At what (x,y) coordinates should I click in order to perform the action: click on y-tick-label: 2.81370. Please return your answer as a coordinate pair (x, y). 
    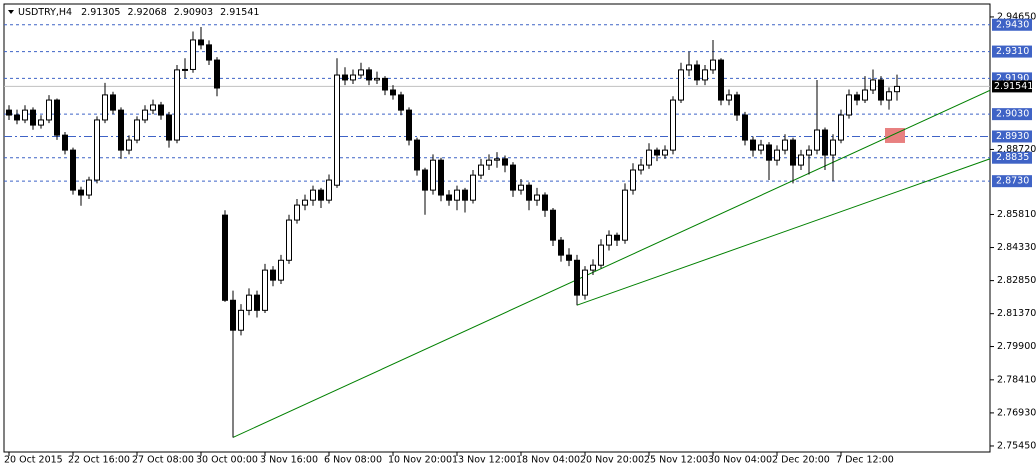
    Looking at the image, I should click on (1016, 313).